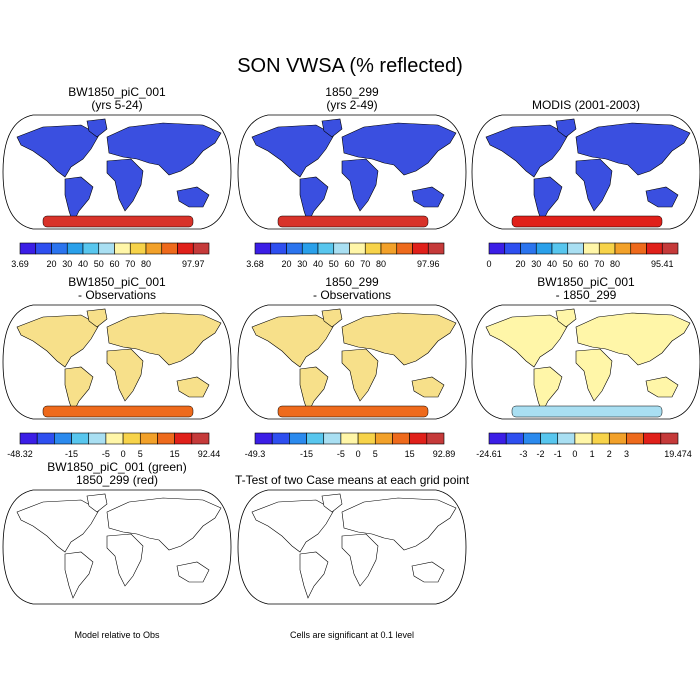 The image size is (700, 700). Describe the element at coordinates (352, 295) in the screenshot. I see `panel-title: - Observations` at that location.